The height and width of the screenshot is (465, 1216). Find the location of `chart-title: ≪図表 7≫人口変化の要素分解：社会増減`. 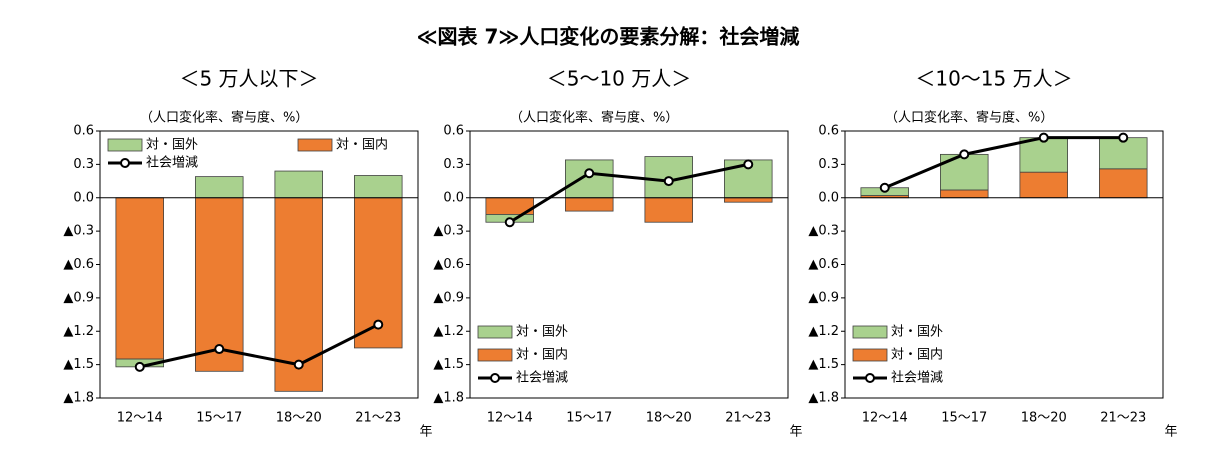

chart-title: ≪図表 7≫人口変化の要素分解：社会増減 is located at coordinates (608, 37).